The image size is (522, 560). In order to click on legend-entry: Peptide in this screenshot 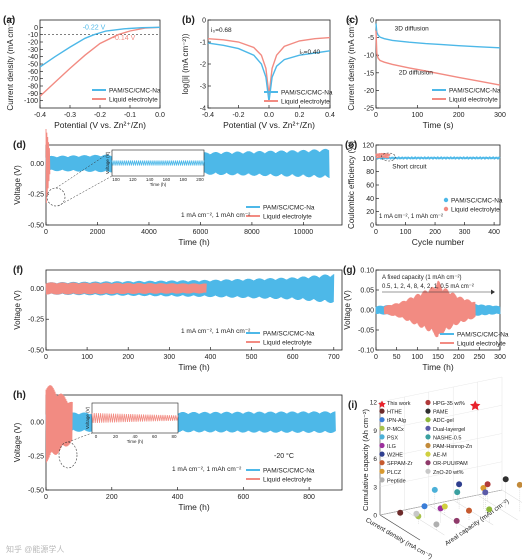, I will do `click(396, 481)`.